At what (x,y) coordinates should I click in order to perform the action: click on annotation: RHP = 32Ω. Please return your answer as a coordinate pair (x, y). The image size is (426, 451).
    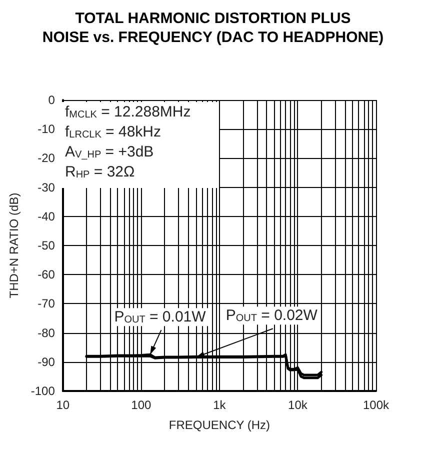
    Looking at the image, I should click on (100, 172).